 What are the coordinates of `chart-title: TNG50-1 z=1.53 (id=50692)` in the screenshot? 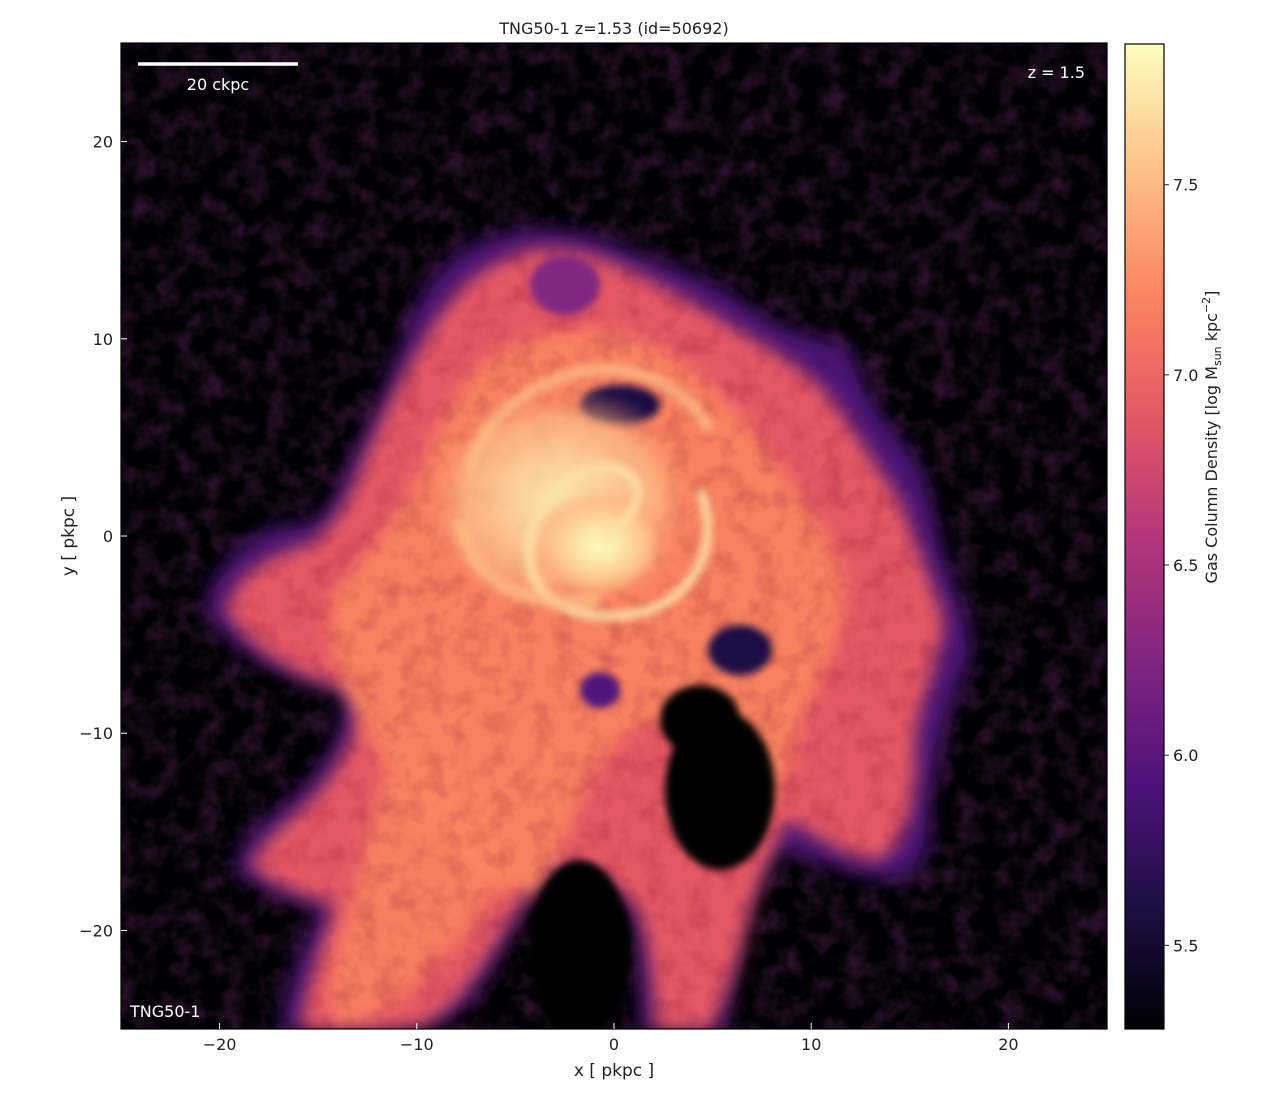 It's located at (613, 28).